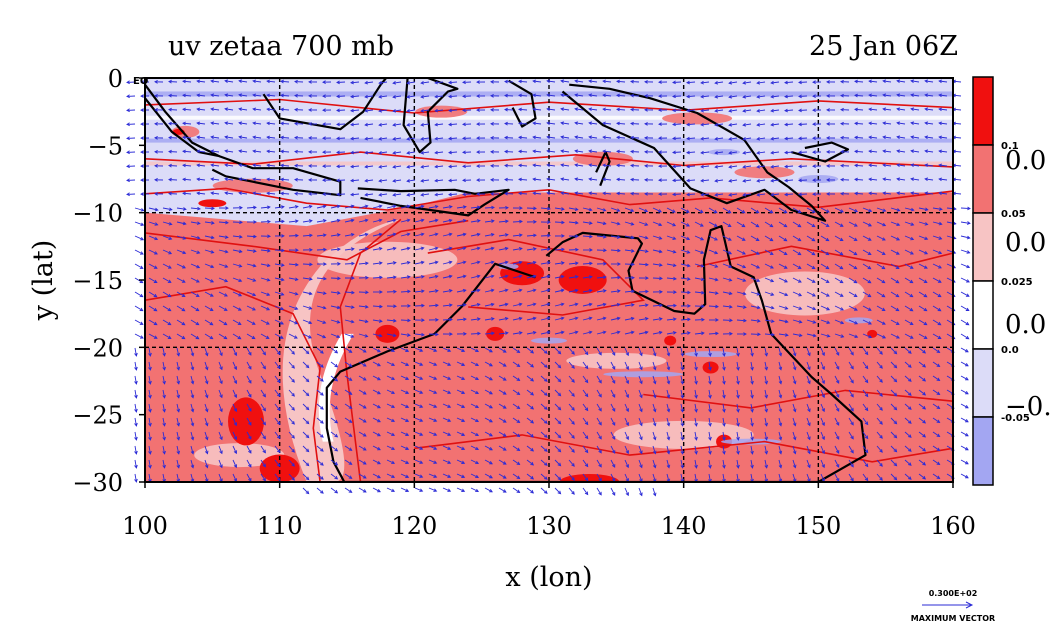  Describe the element at coordinates (281, 46) in the screenshot. I see `chart-title: uv zetaa 700 mb` at that location.